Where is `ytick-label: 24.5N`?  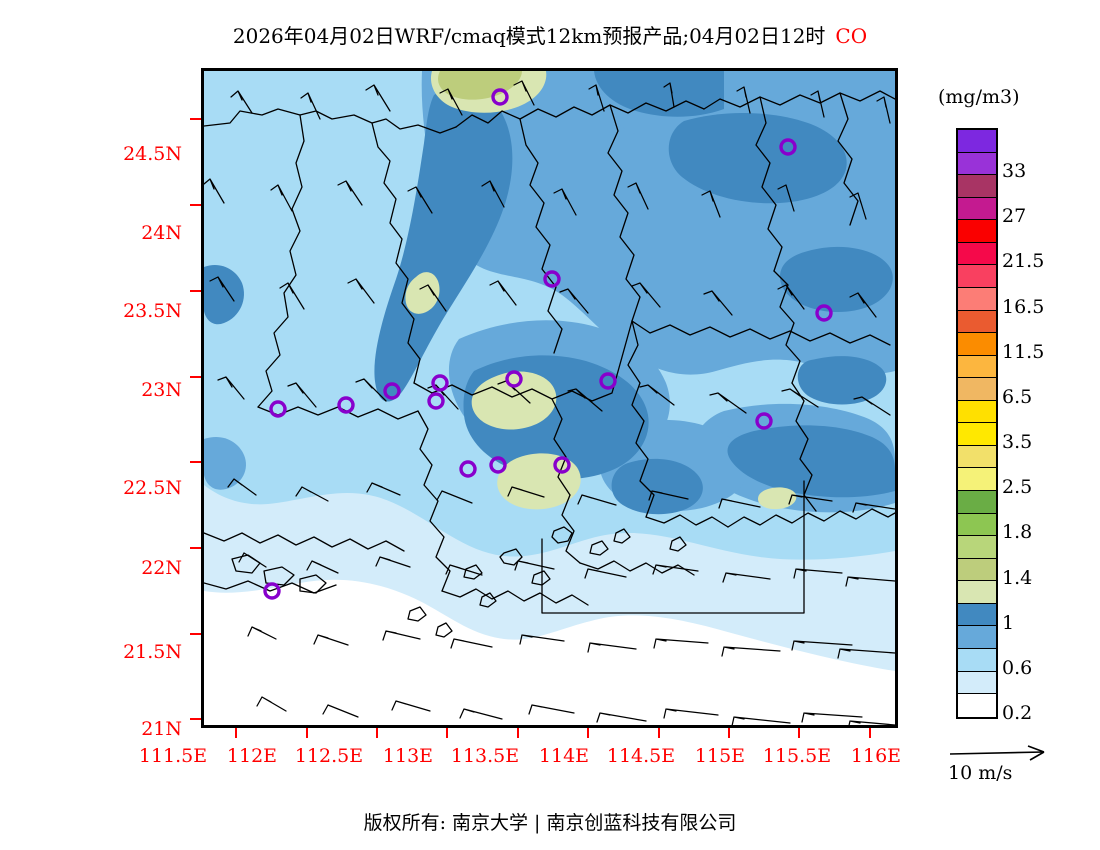
ytick-label: 24.5N is located at coordinates (152, 154).